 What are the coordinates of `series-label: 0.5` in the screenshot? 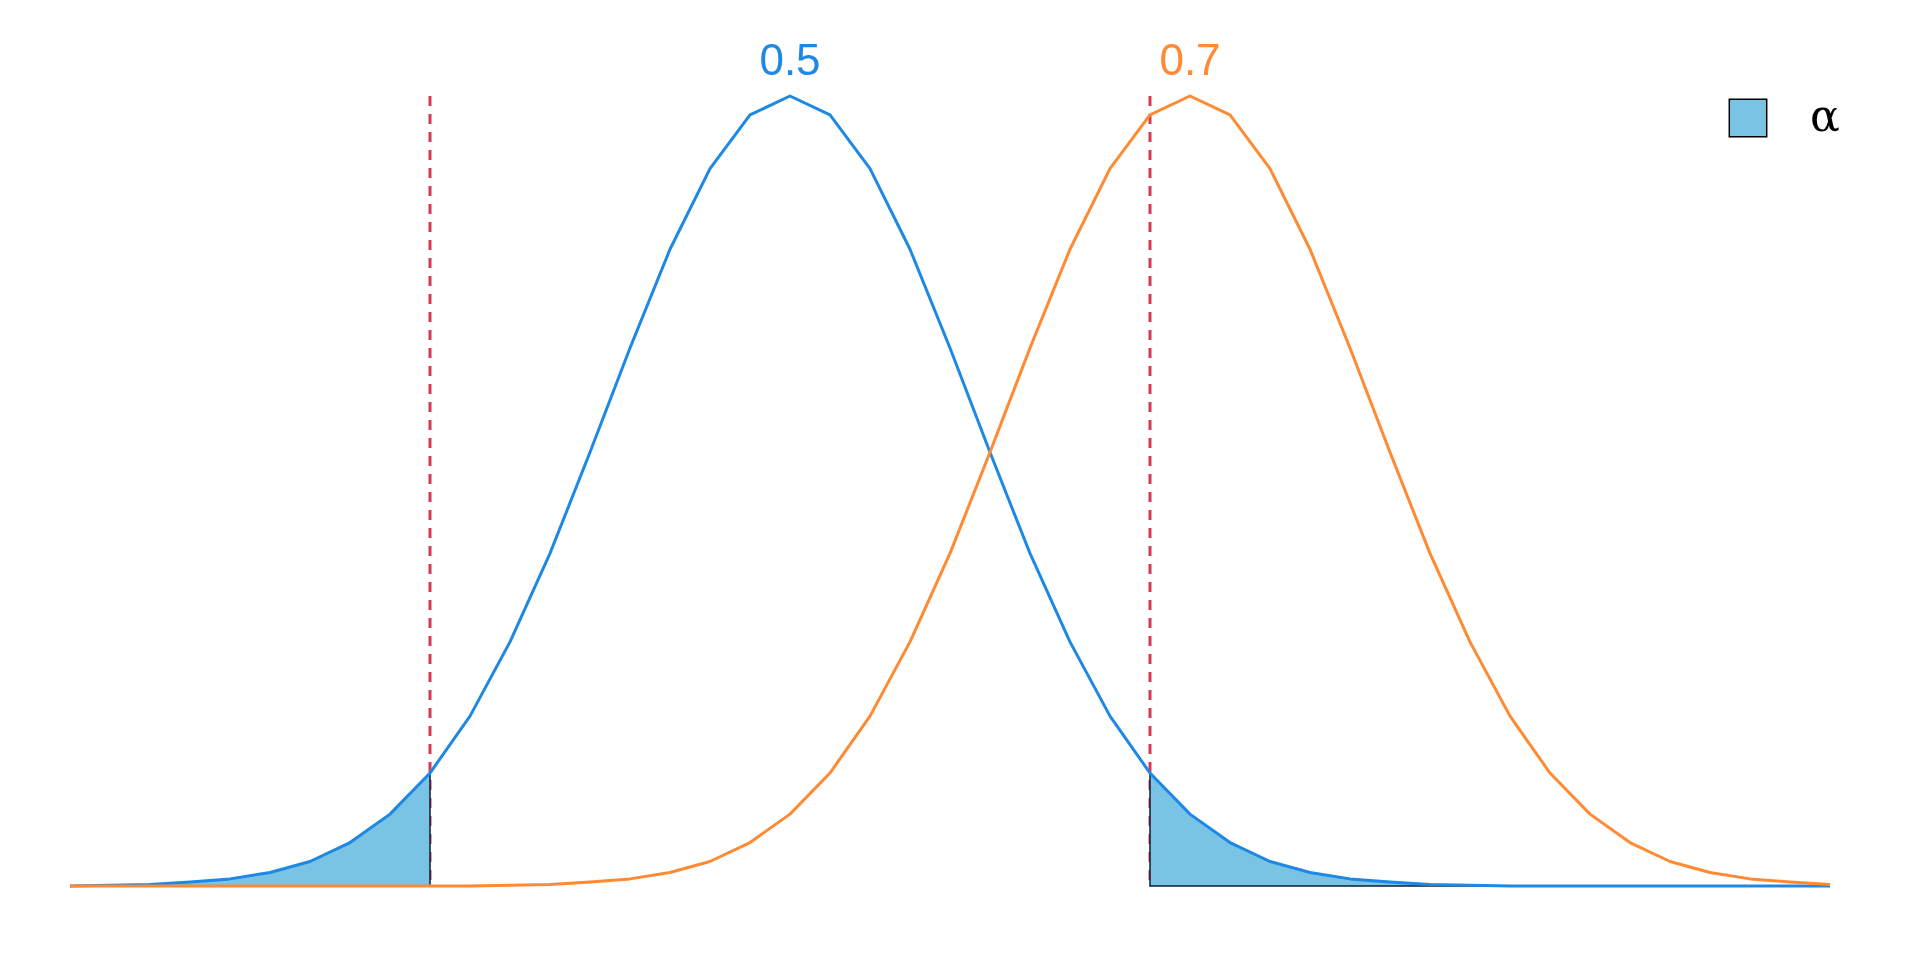 It's located at (790, 59).